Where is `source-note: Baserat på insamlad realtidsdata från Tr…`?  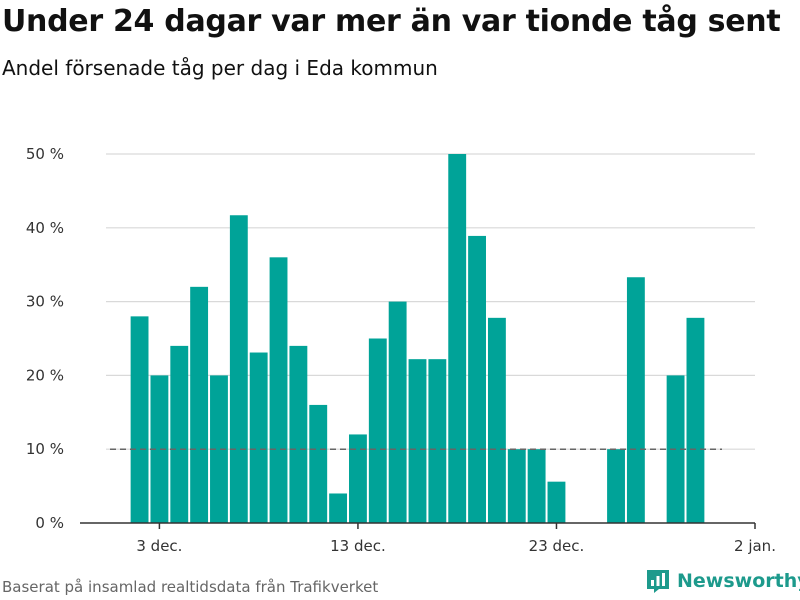
source-note: Baserat på insamlad realtidsdata från Tr… is located at coordinates (190, 587).